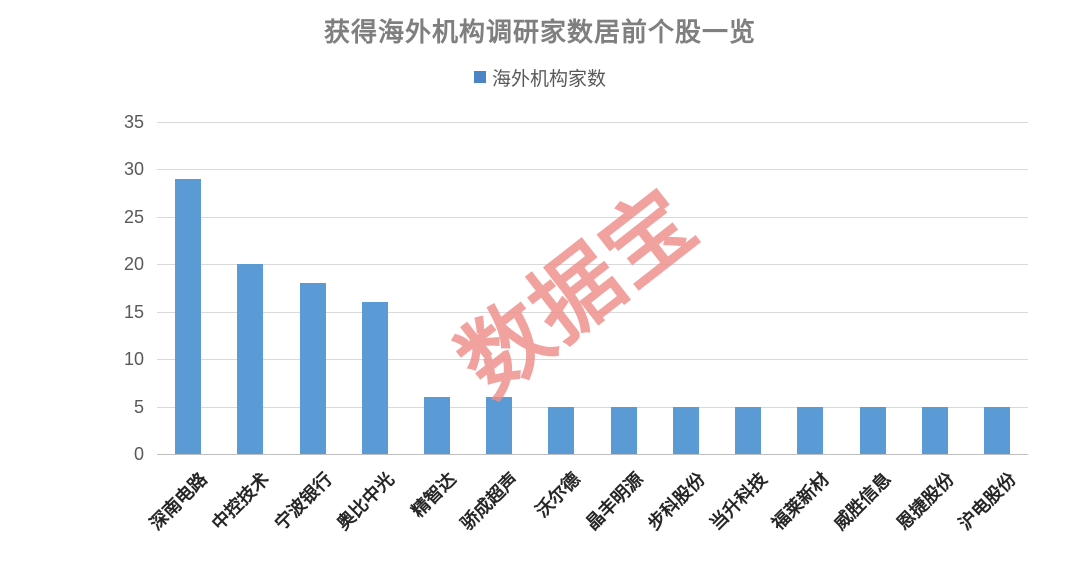 Image resolution: width=1080 pixels, height=579 pixels. What do you see at coordinates (987, 501) in the screenshot?
I see `x-category-label: 沪电股份` at bounding box center [987, 501].